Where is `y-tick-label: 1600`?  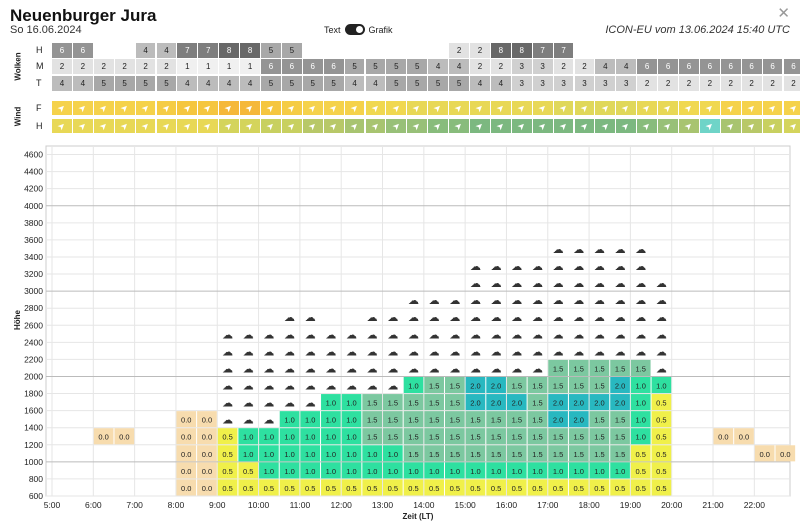 y-tick-label: 1600 is located at coordinates (33, 411).